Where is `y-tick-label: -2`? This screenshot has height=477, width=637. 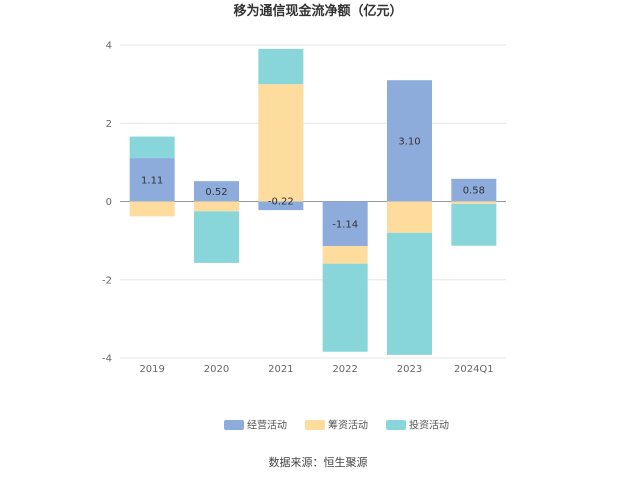 y-tick-label: -2 is located at coordinates (107, 280).